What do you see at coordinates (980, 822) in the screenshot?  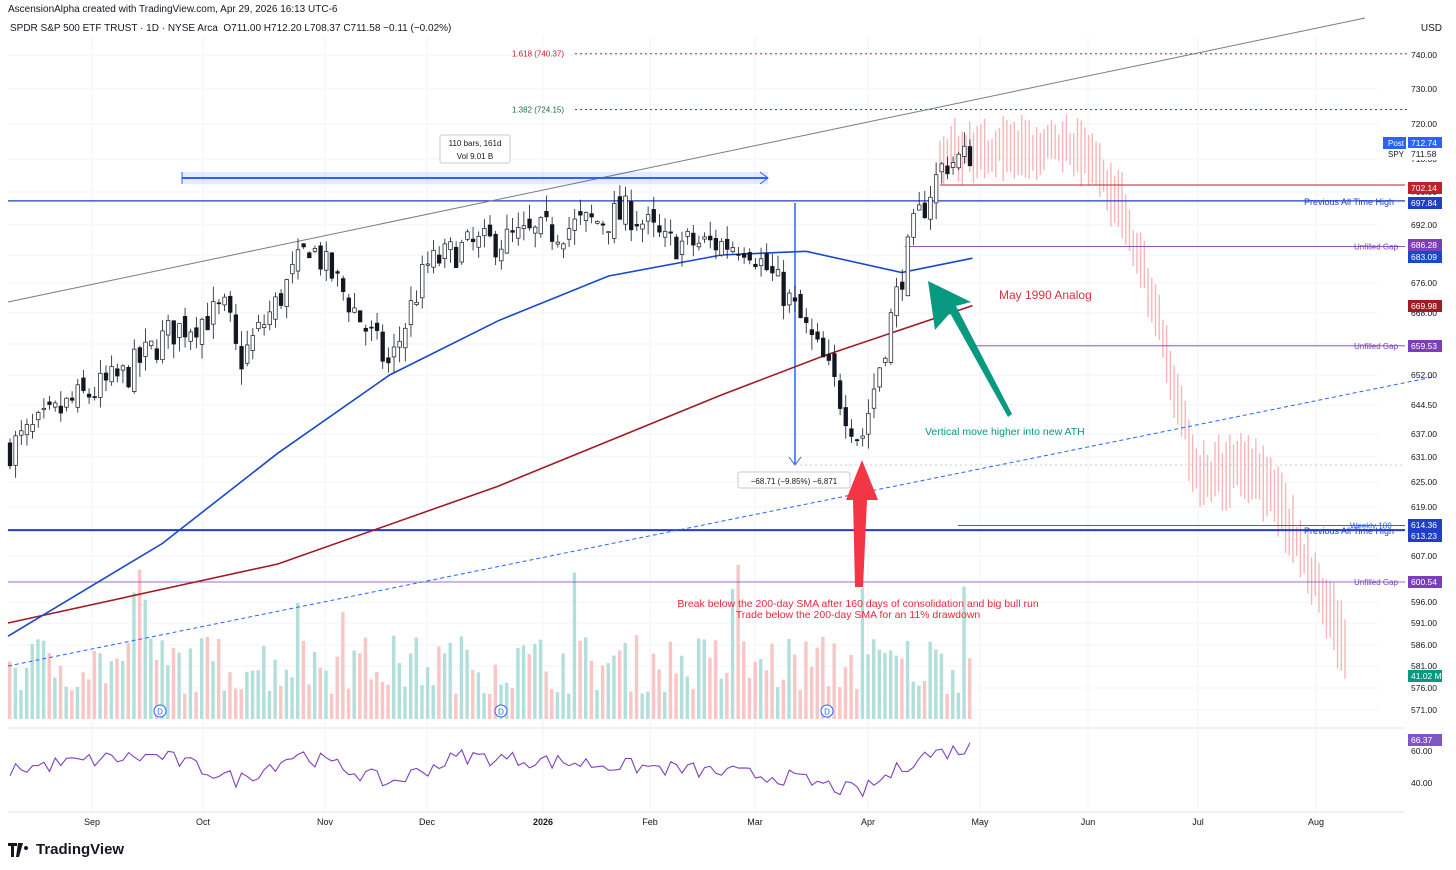 I see `time-tick-label: May` at bounding box center [980, 822].